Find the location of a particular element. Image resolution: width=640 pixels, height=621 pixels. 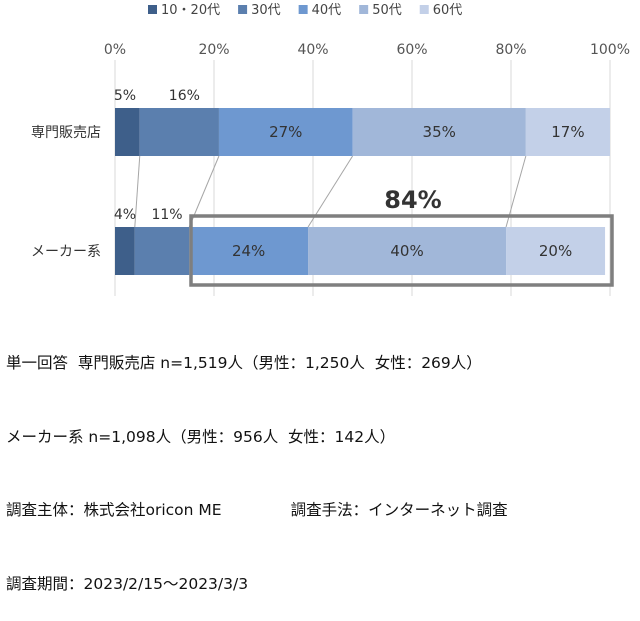

bar-label-1-1: 11% is located at coordinates (166, 215).